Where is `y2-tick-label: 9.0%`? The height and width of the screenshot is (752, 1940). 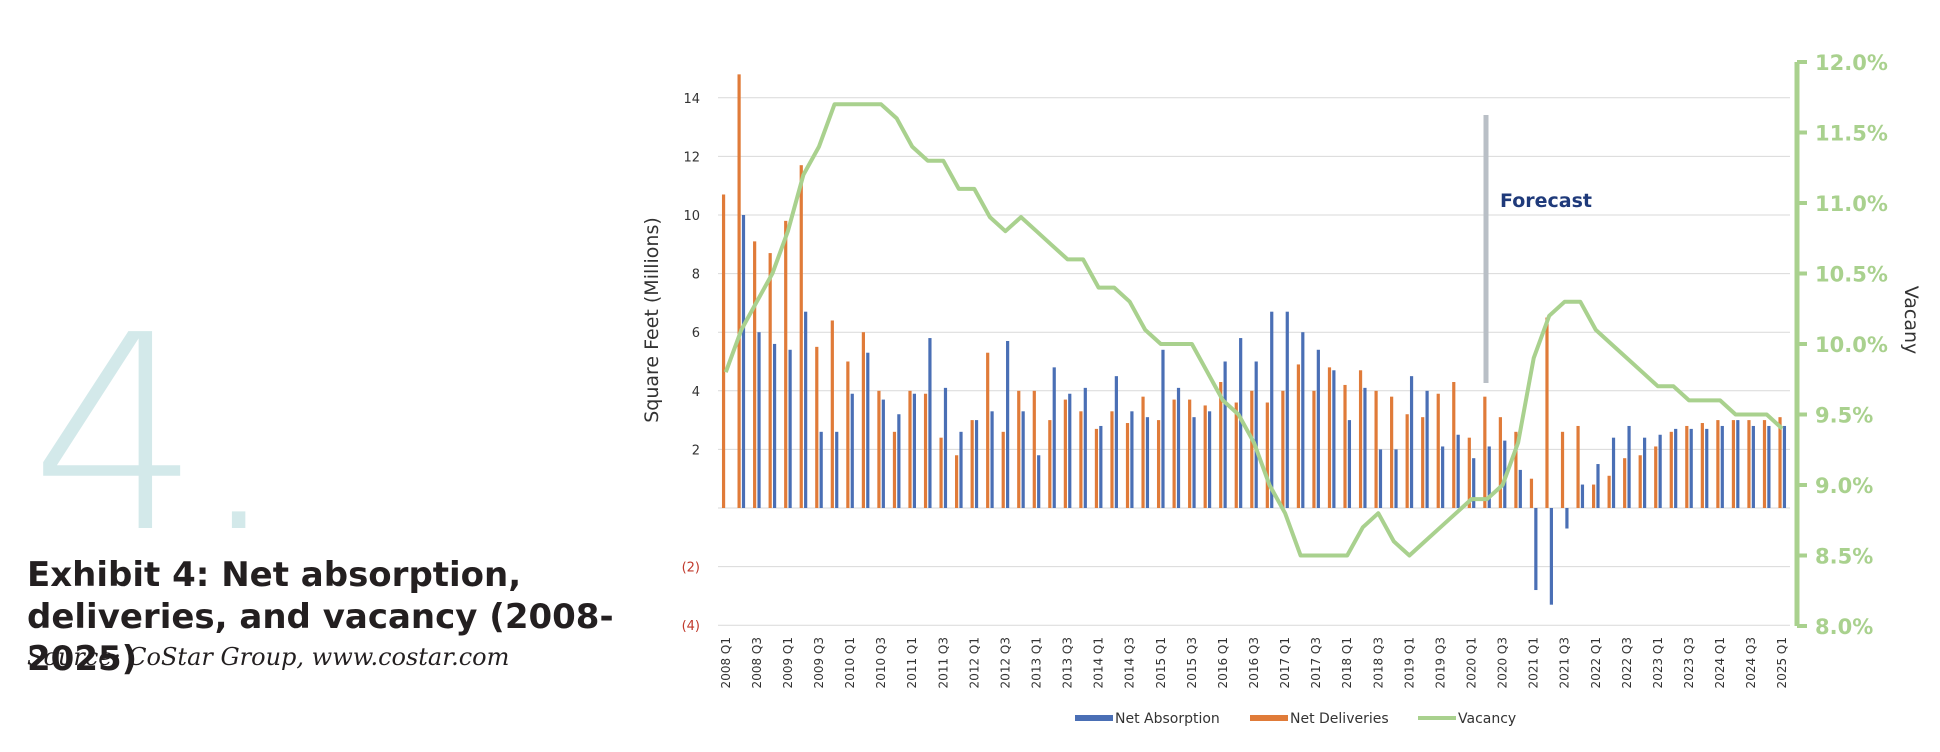
y2-tick-label: 9.0% is located at coordinates (1844, 486).